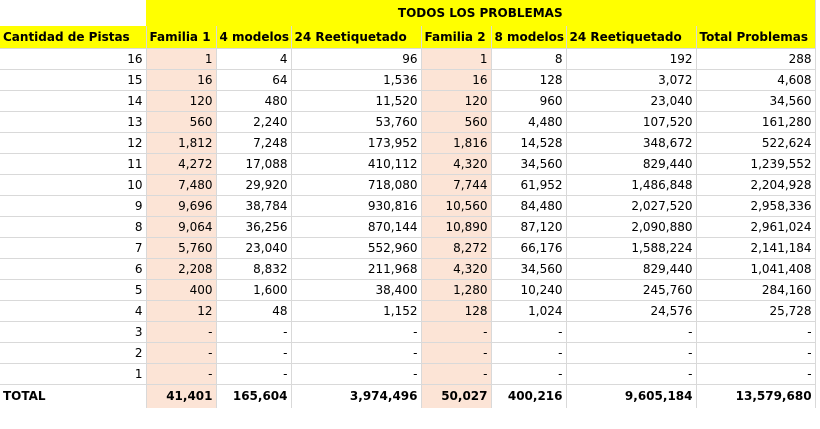  What do you see at coordinates (631, 206) in the screenshot?
I see `cell-24-reetiquetado-2: 2,027,520` at bounding box center [631, 206].